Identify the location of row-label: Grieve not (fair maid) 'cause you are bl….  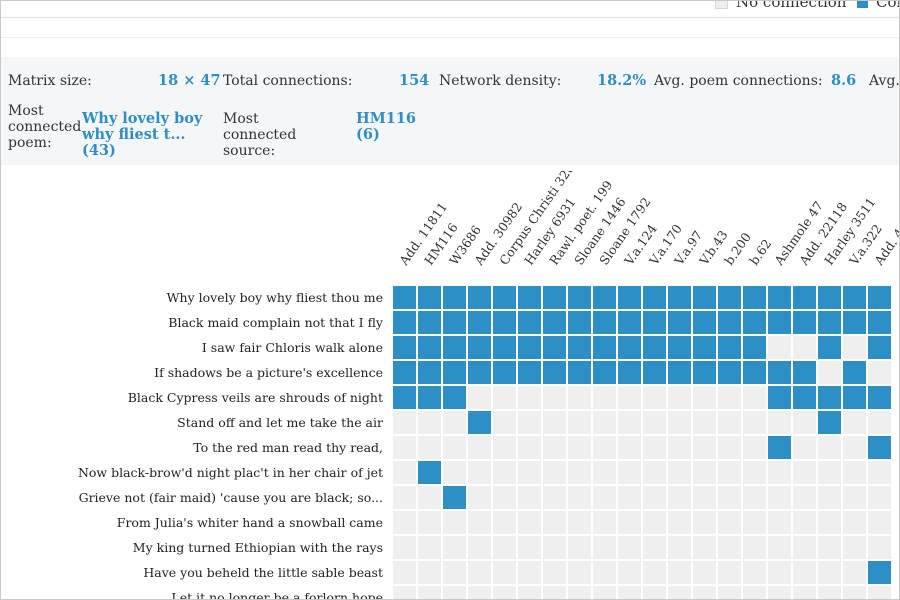
(231, 497).